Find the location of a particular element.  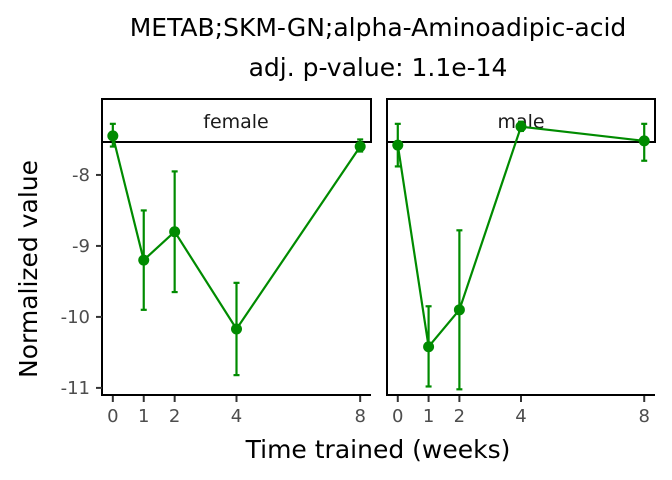

x-tick-label-male: 4 is located at coordinates (520, 416).